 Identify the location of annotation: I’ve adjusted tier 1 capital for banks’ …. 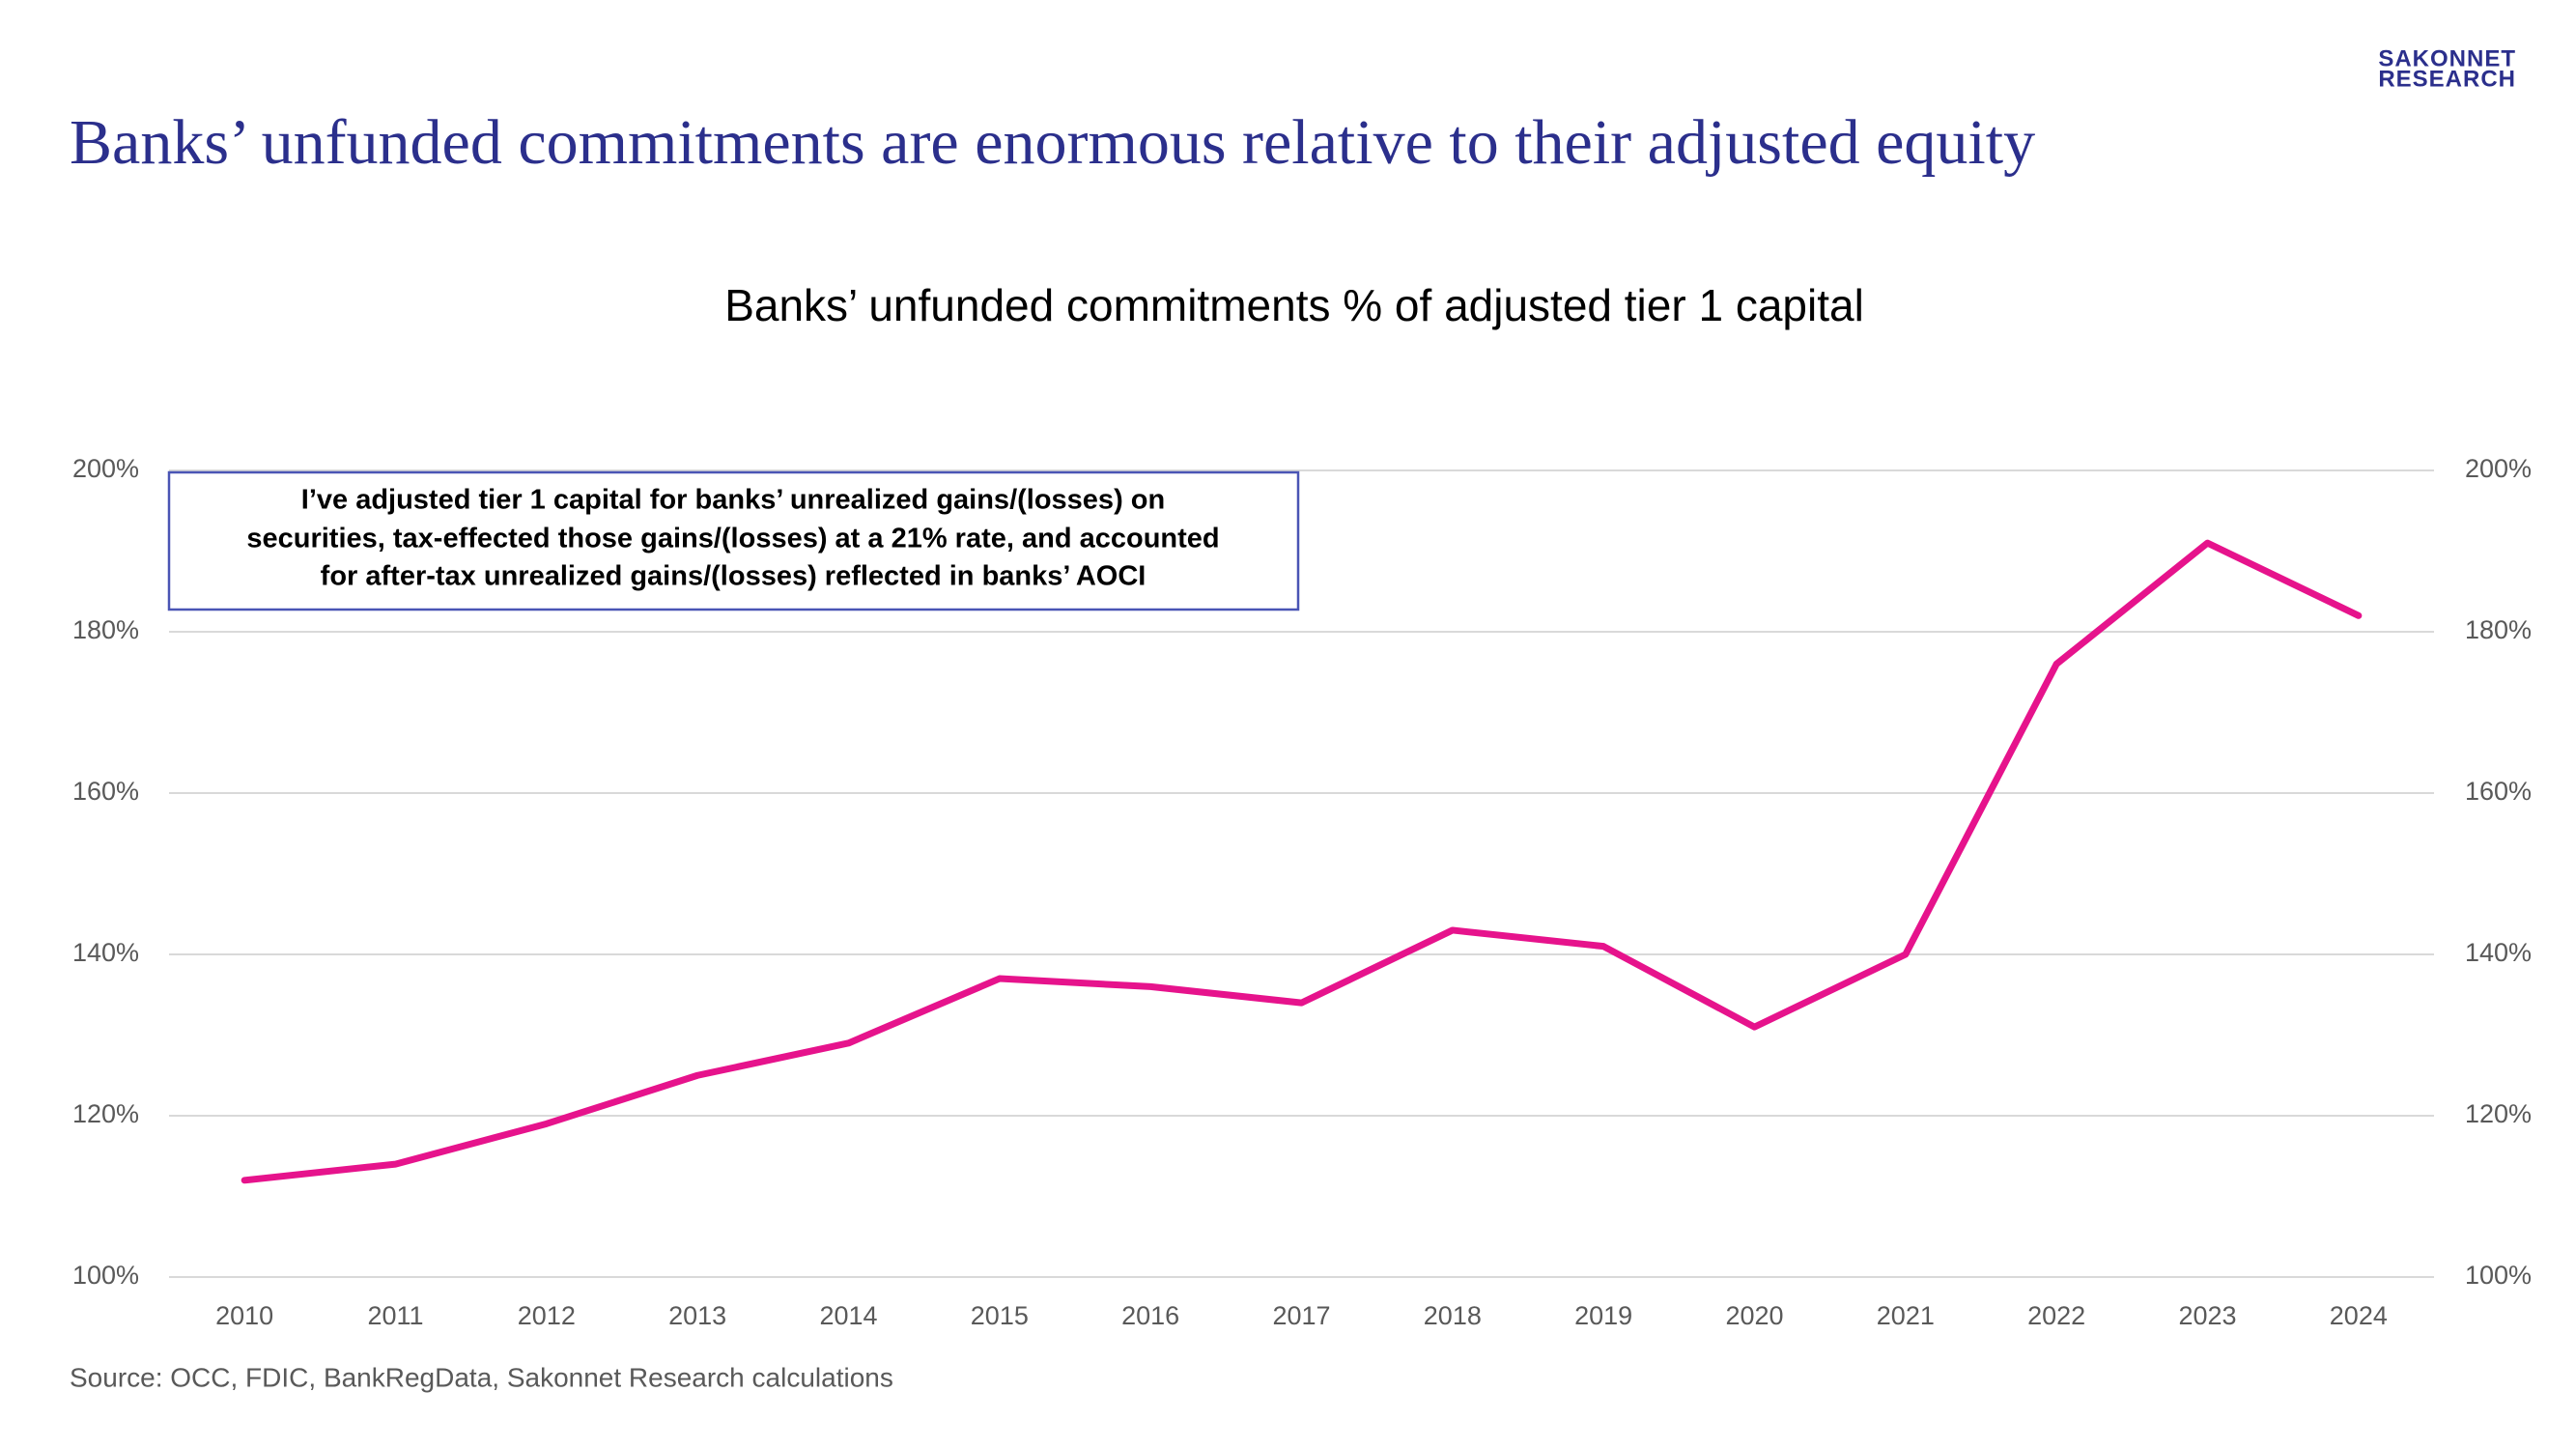
(733, 500).